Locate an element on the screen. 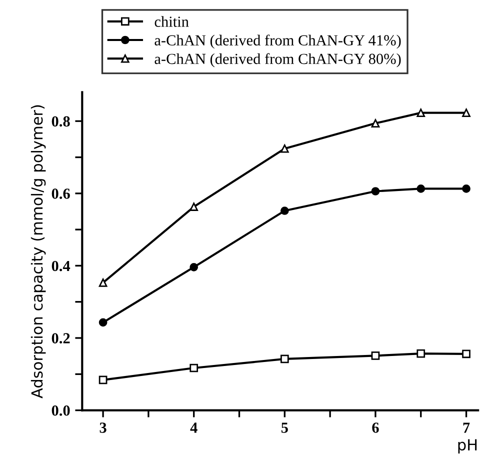 The image size is (498, 461). y-tick-label: 0.8 is located at coordinates (61, 121).